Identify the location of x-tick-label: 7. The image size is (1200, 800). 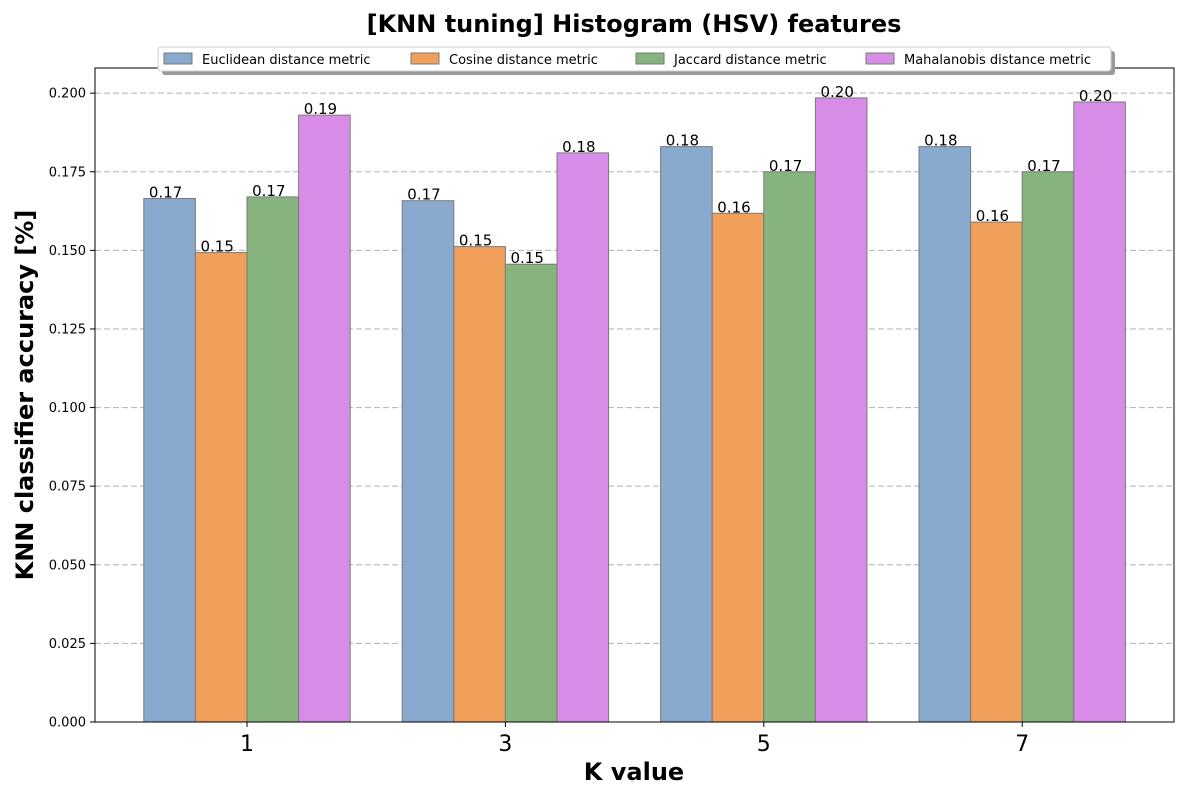
(1022, 744).